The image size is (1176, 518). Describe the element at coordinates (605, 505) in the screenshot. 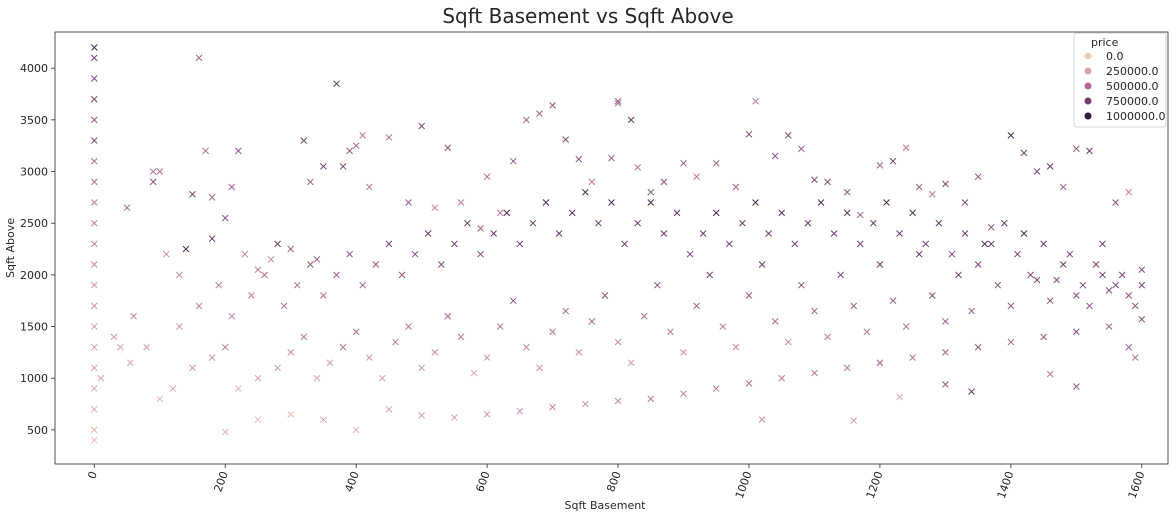

I see `x-axis-label: Sqft Basement` at that location.